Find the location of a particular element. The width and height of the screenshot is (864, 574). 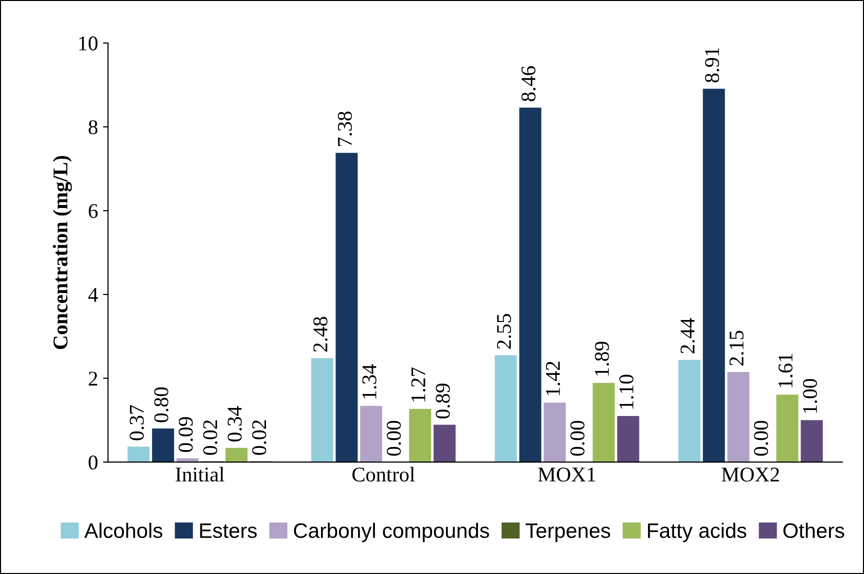

y-tick-label: 6 is located at coordinates (93, 211).